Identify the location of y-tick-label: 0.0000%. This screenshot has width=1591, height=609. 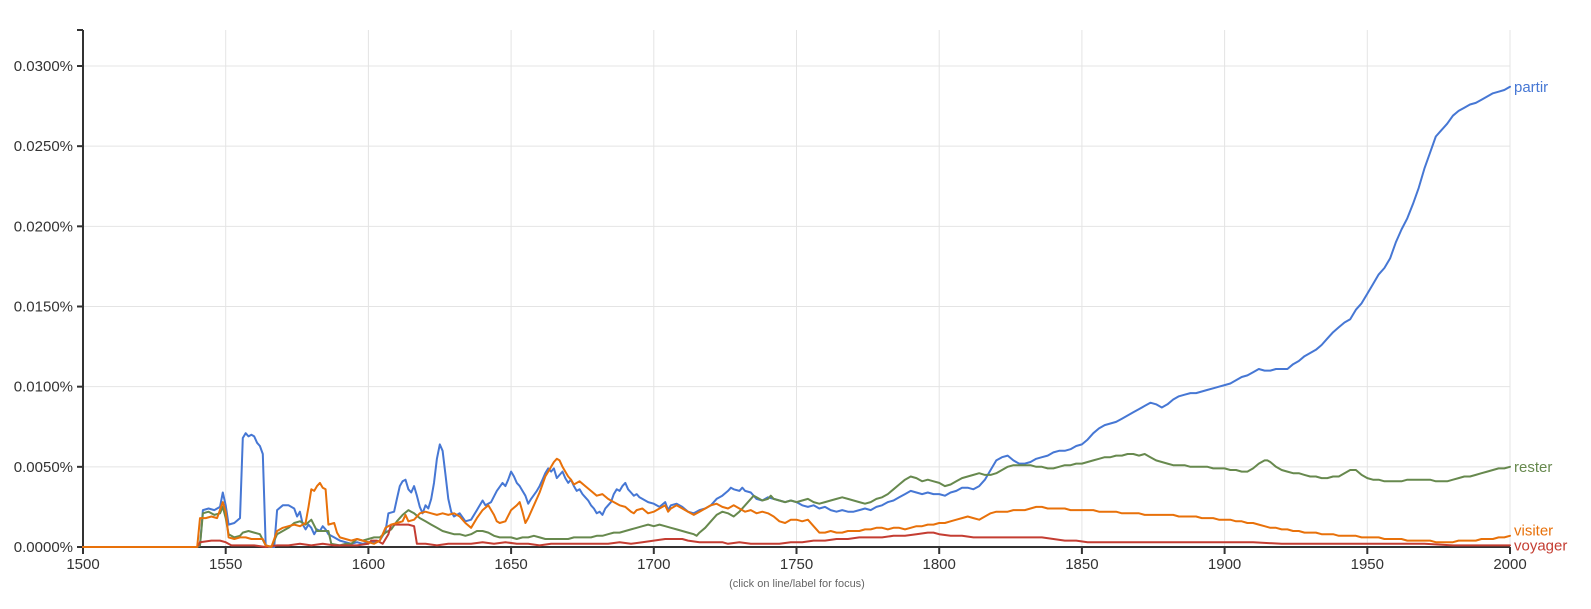
(43, 547).